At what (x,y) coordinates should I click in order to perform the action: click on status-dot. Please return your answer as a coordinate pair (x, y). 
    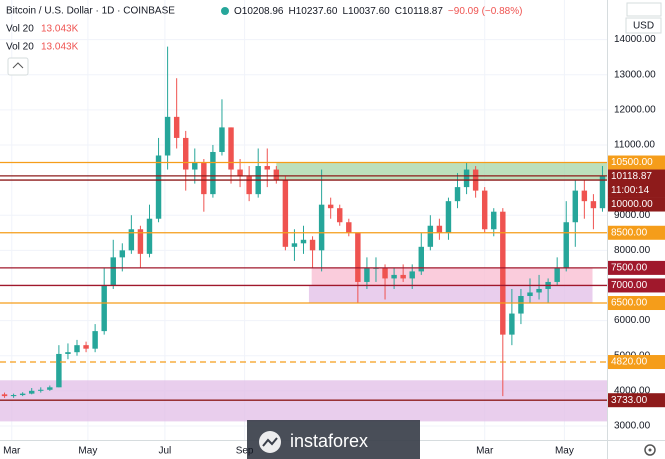
    Looking at the image, I should click on (225, 11).